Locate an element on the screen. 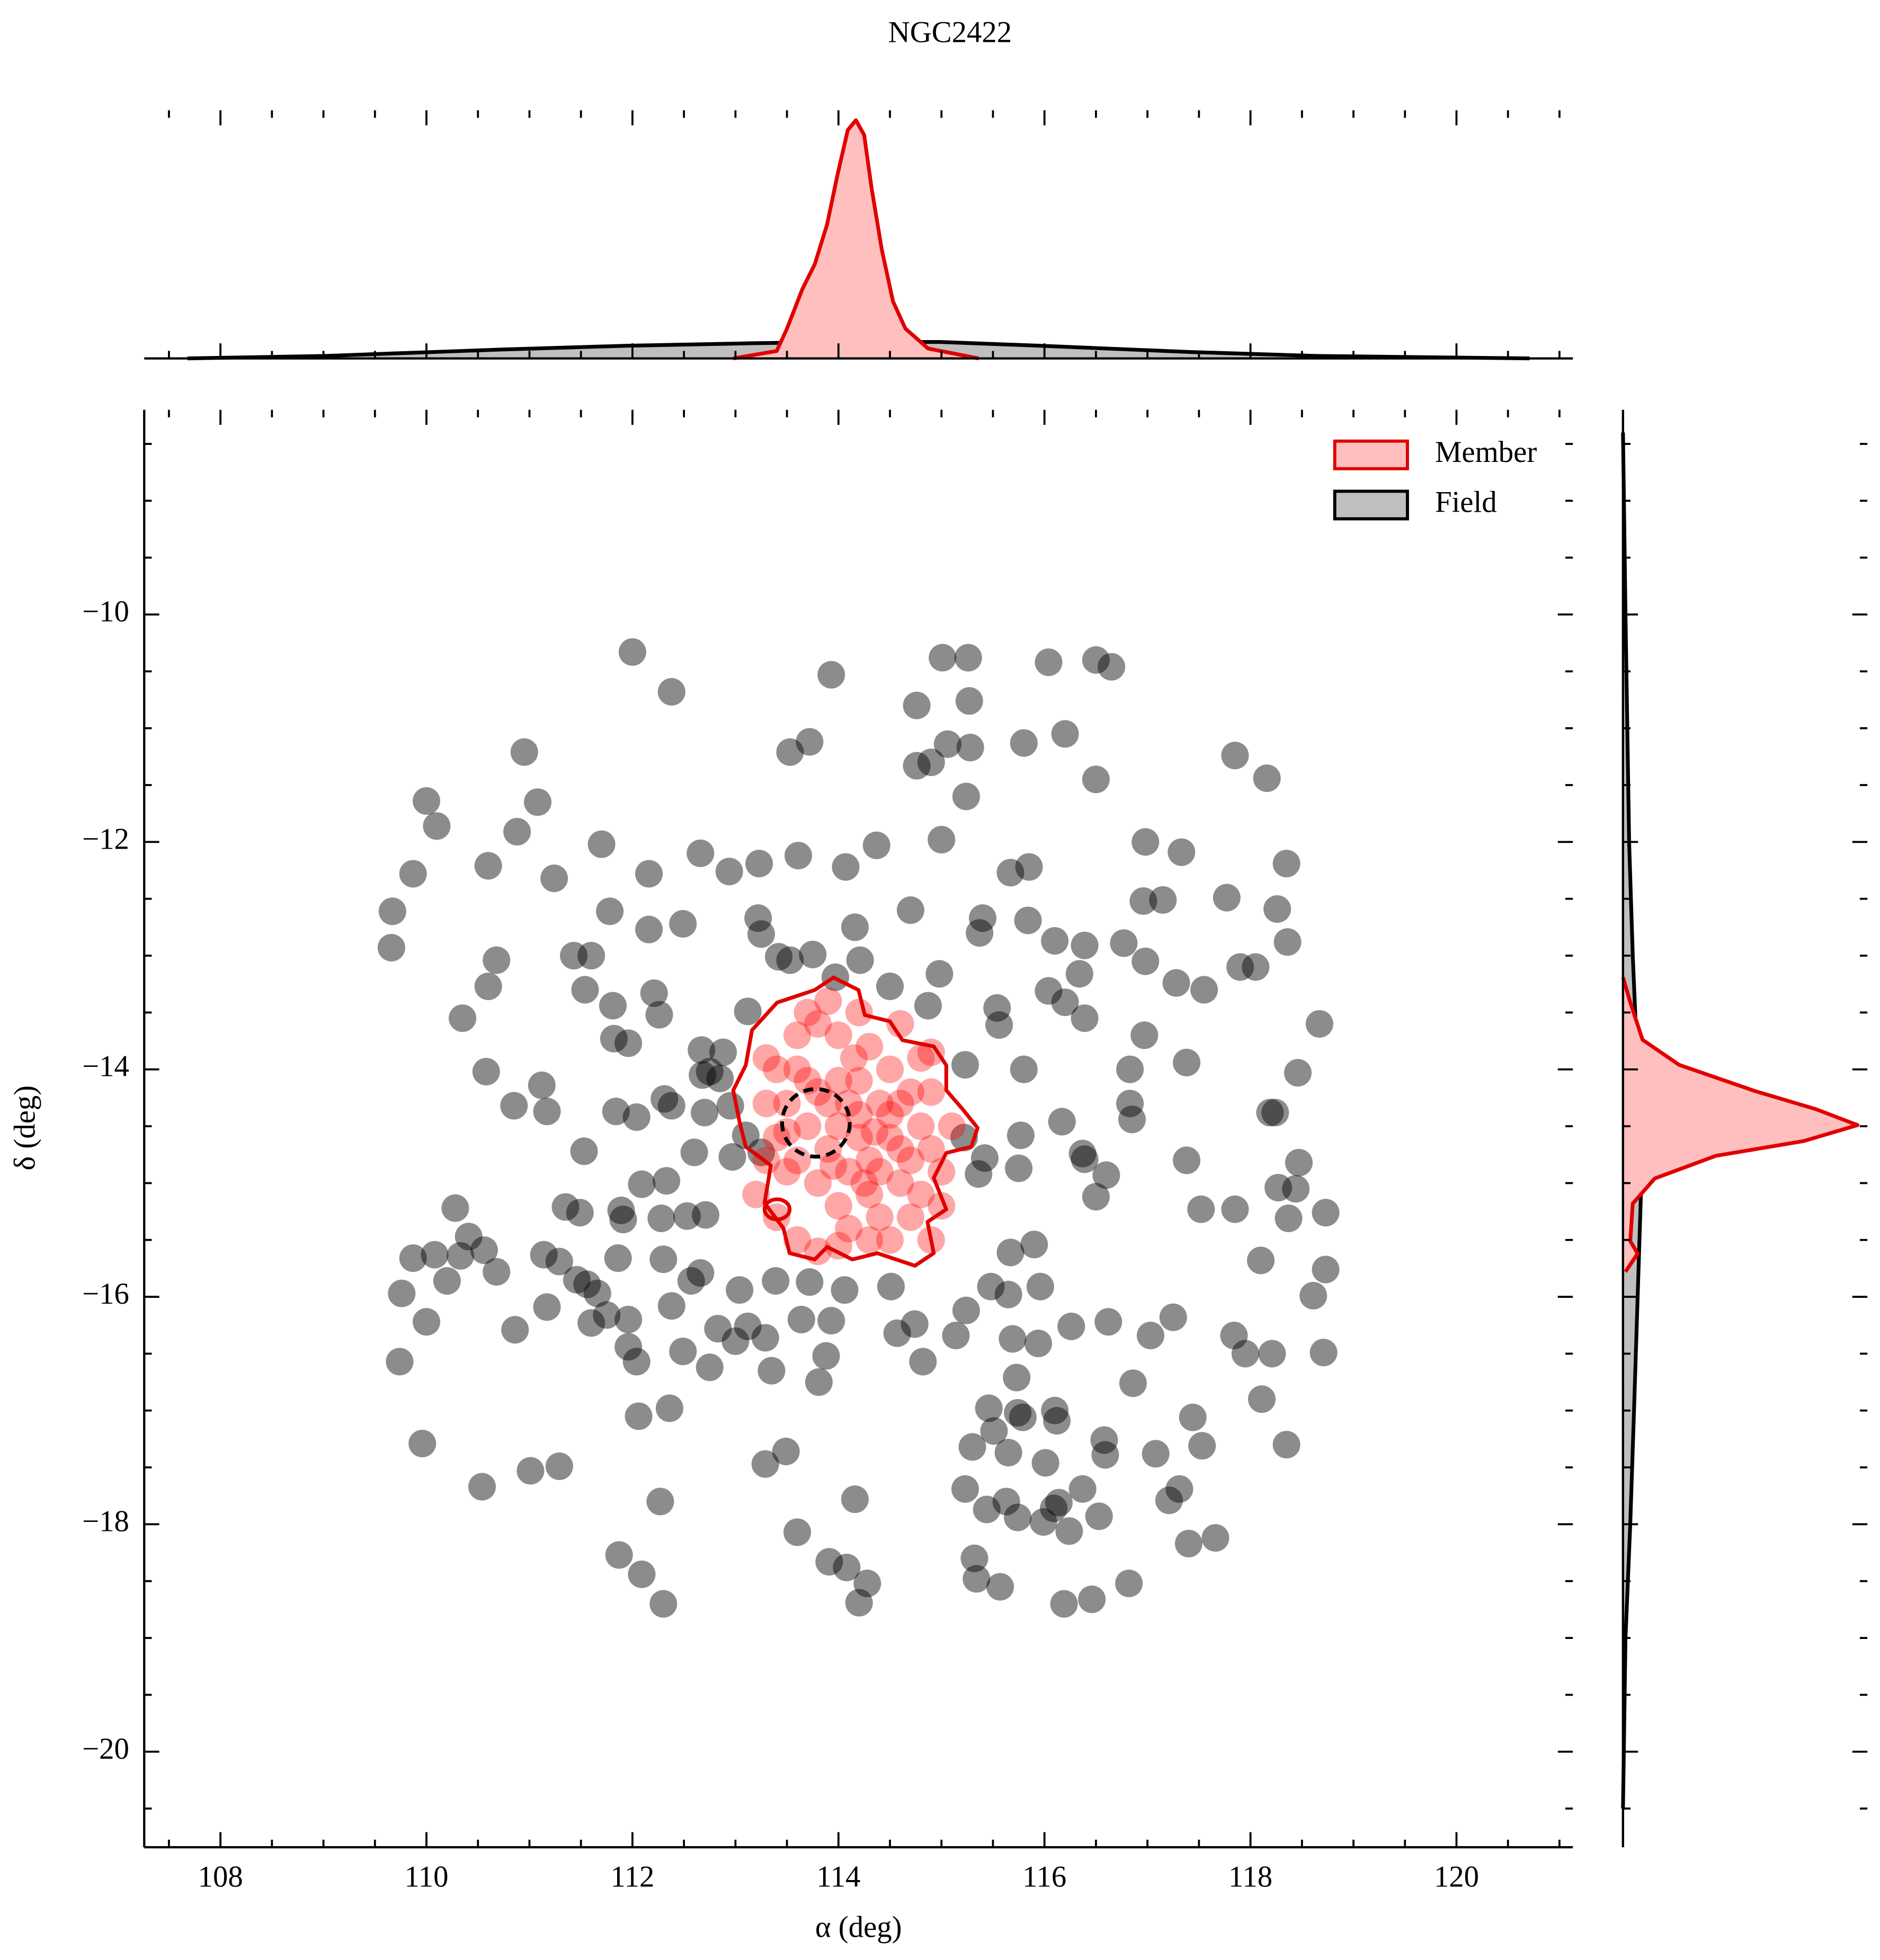 The height and width of the screenshot is (1960, 1880). x-tick-label: 116 is located at coordinates (1044, 1877).